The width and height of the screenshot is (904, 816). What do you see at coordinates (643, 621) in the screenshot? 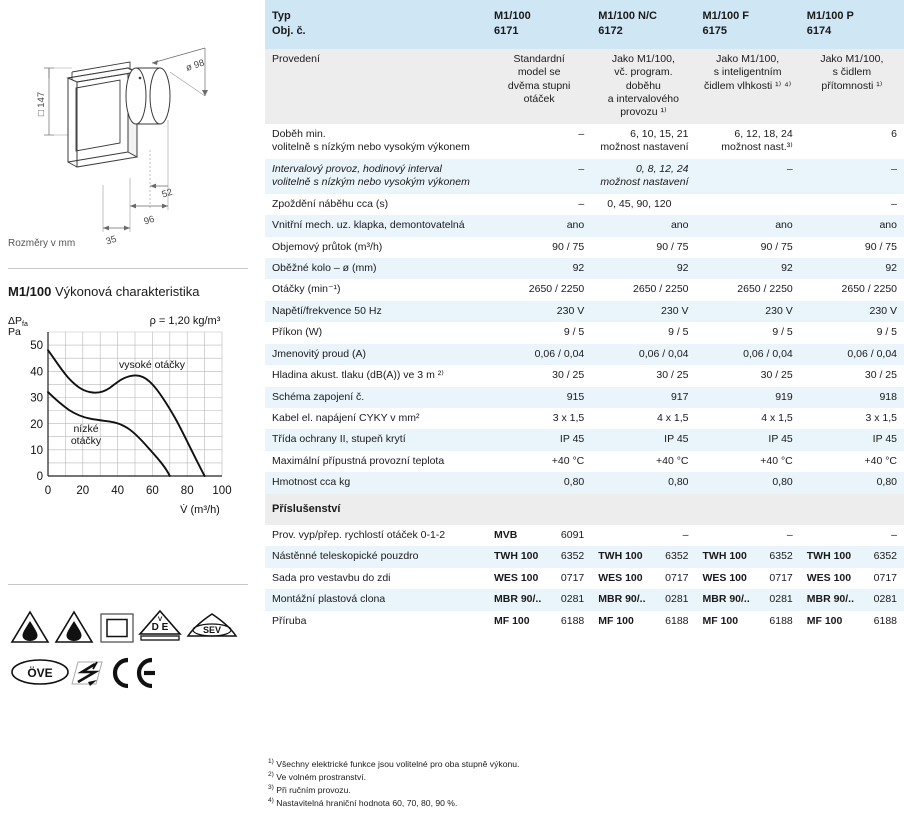
I see `accessory-cell-2: MF 100 6188` at bounding box center [643, 621].